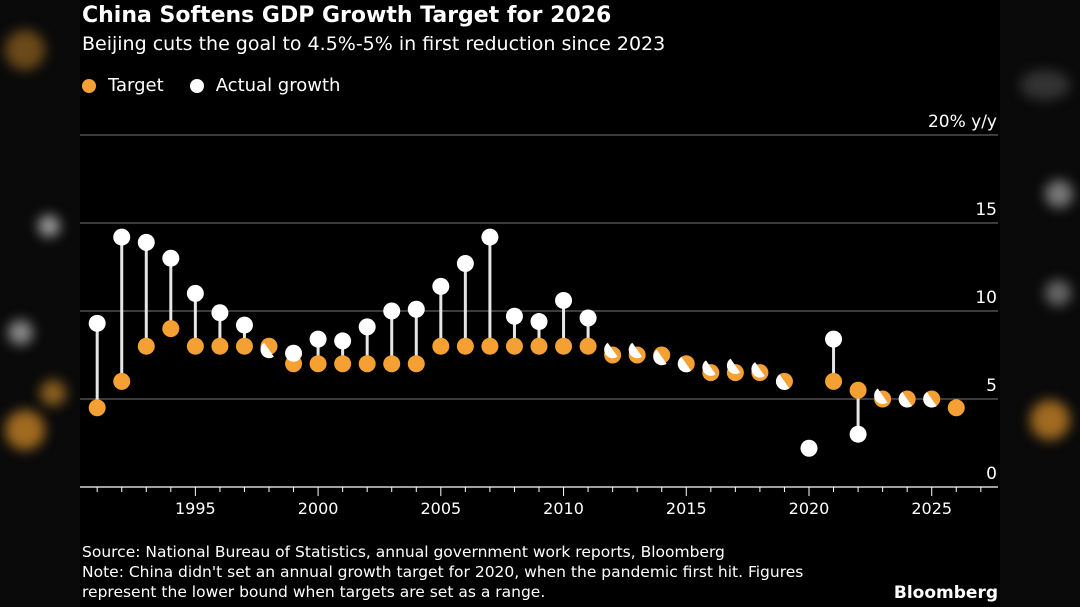  What do you see at coordinates (440, 508) in the screenshot?
I see `x-tick-label: 2005` at bounding box center [440, 508].